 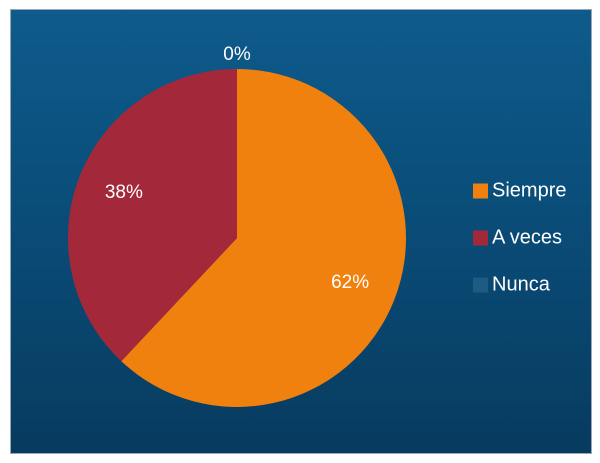 I want to click on data-label-a-veces: 38%, so click(x=124, y=192).